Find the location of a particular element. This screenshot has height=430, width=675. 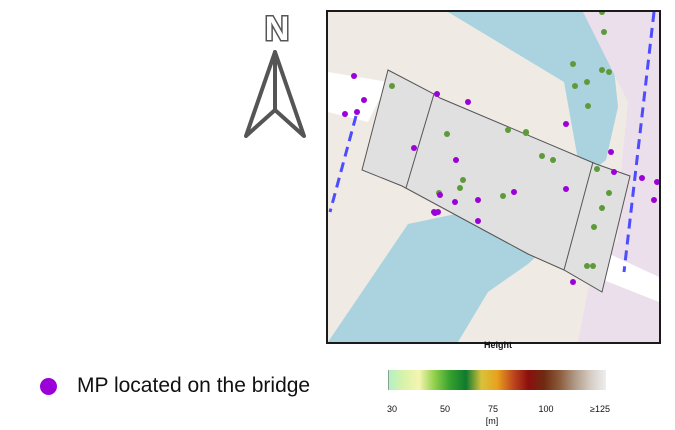

colorbar-tick-50: 50 is located at coordinates (445, 409).